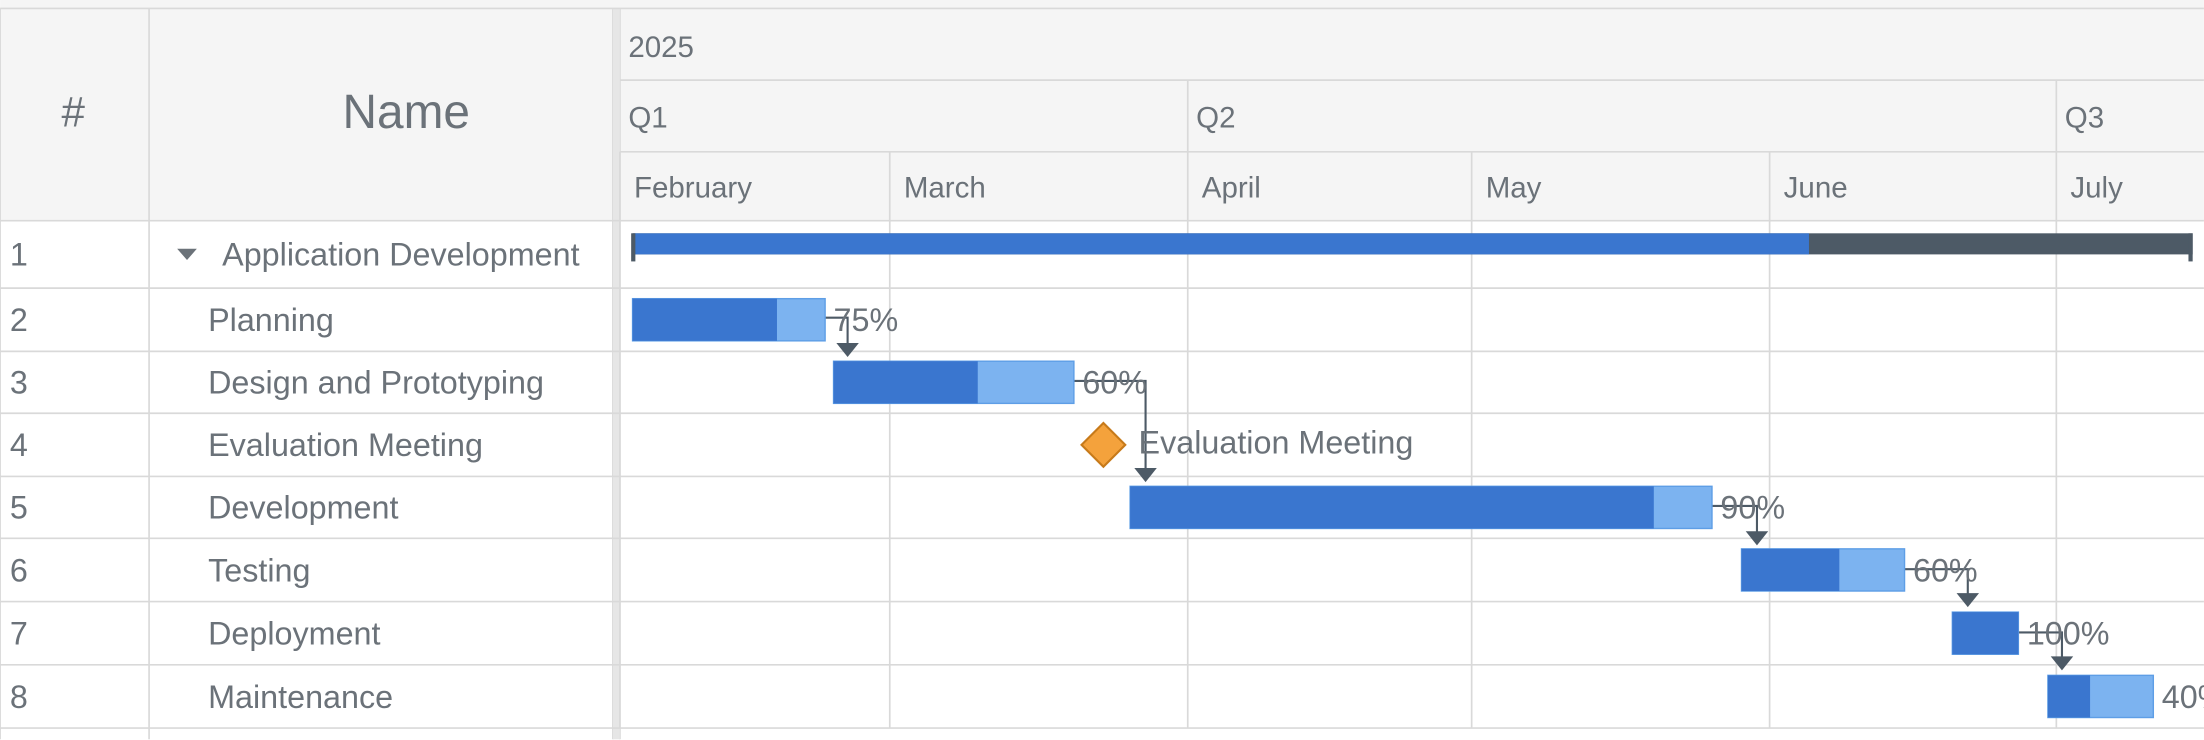 The image size is (2204, 740). Describe the element at coordinates (400, 255) in the screenshot. I see `row-name: Application Development` at that location.